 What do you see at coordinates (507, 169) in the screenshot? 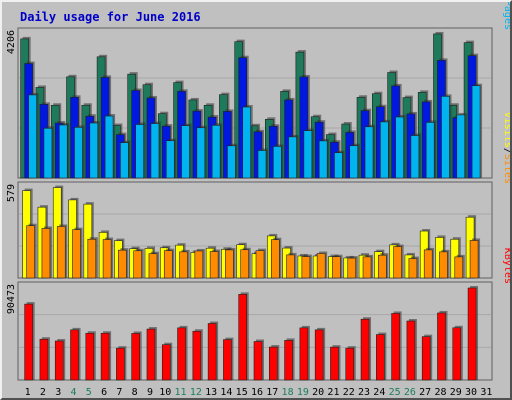
I see `legend-item-sites: Sites` at bounding box center [507, 169].